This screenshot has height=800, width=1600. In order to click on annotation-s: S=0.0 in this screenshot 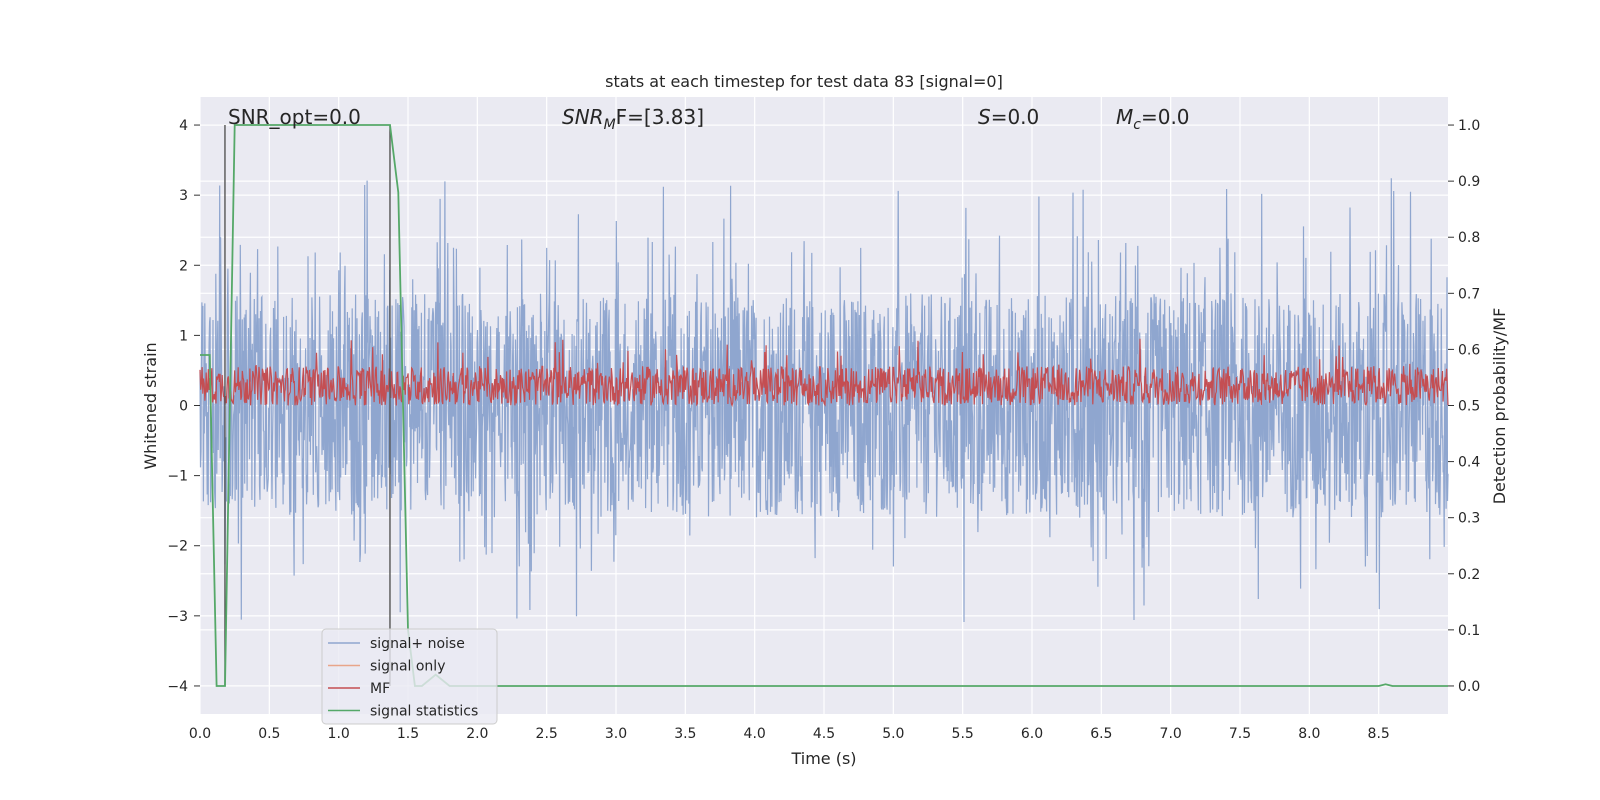, I will do `click(1008, 117)`.